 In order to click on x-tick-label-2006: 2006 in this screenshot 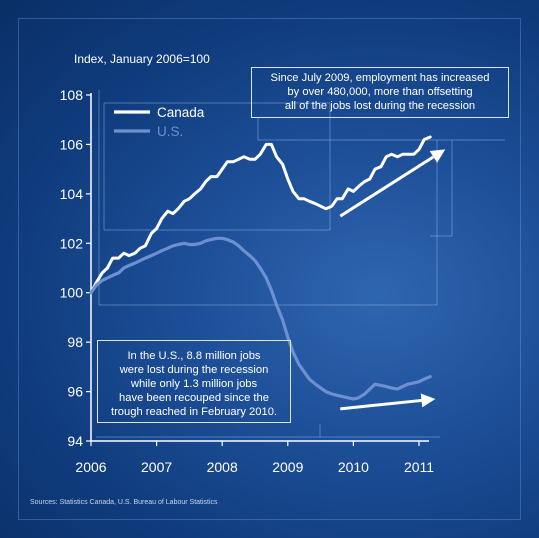, I will do `click(90, 467)`.